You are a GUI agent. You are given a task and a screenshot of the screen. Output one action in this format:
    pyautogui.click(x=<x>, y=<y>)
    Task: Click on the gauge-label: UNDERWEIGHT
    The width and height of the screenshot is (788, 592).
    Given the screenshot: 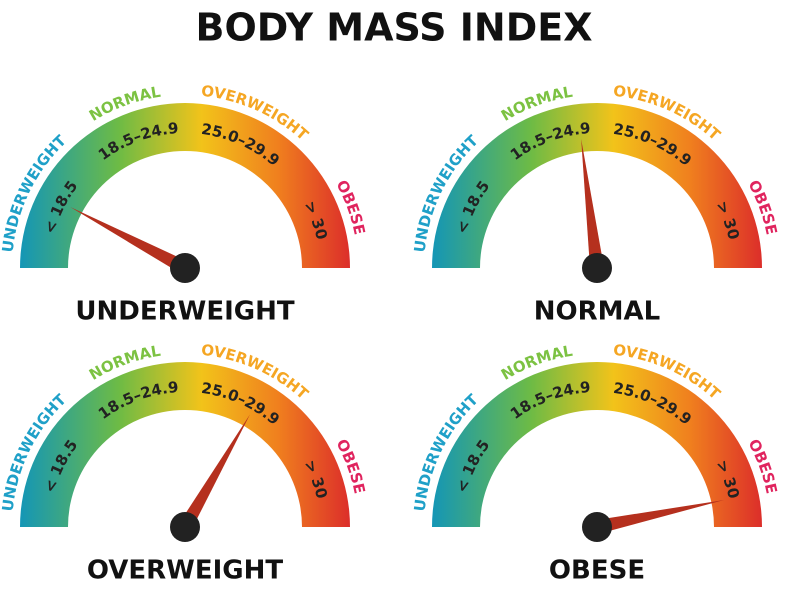 What is the action you would take?
    pyautogui.click(x=184, y=312)
    